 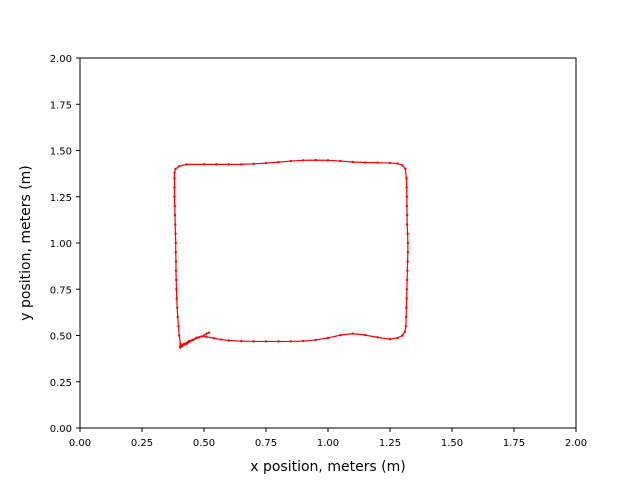 What do you see at coordinates (61, 59) in the screenshot?
I see `y-tick-label: 2.00` at bounding box center [61, 59].